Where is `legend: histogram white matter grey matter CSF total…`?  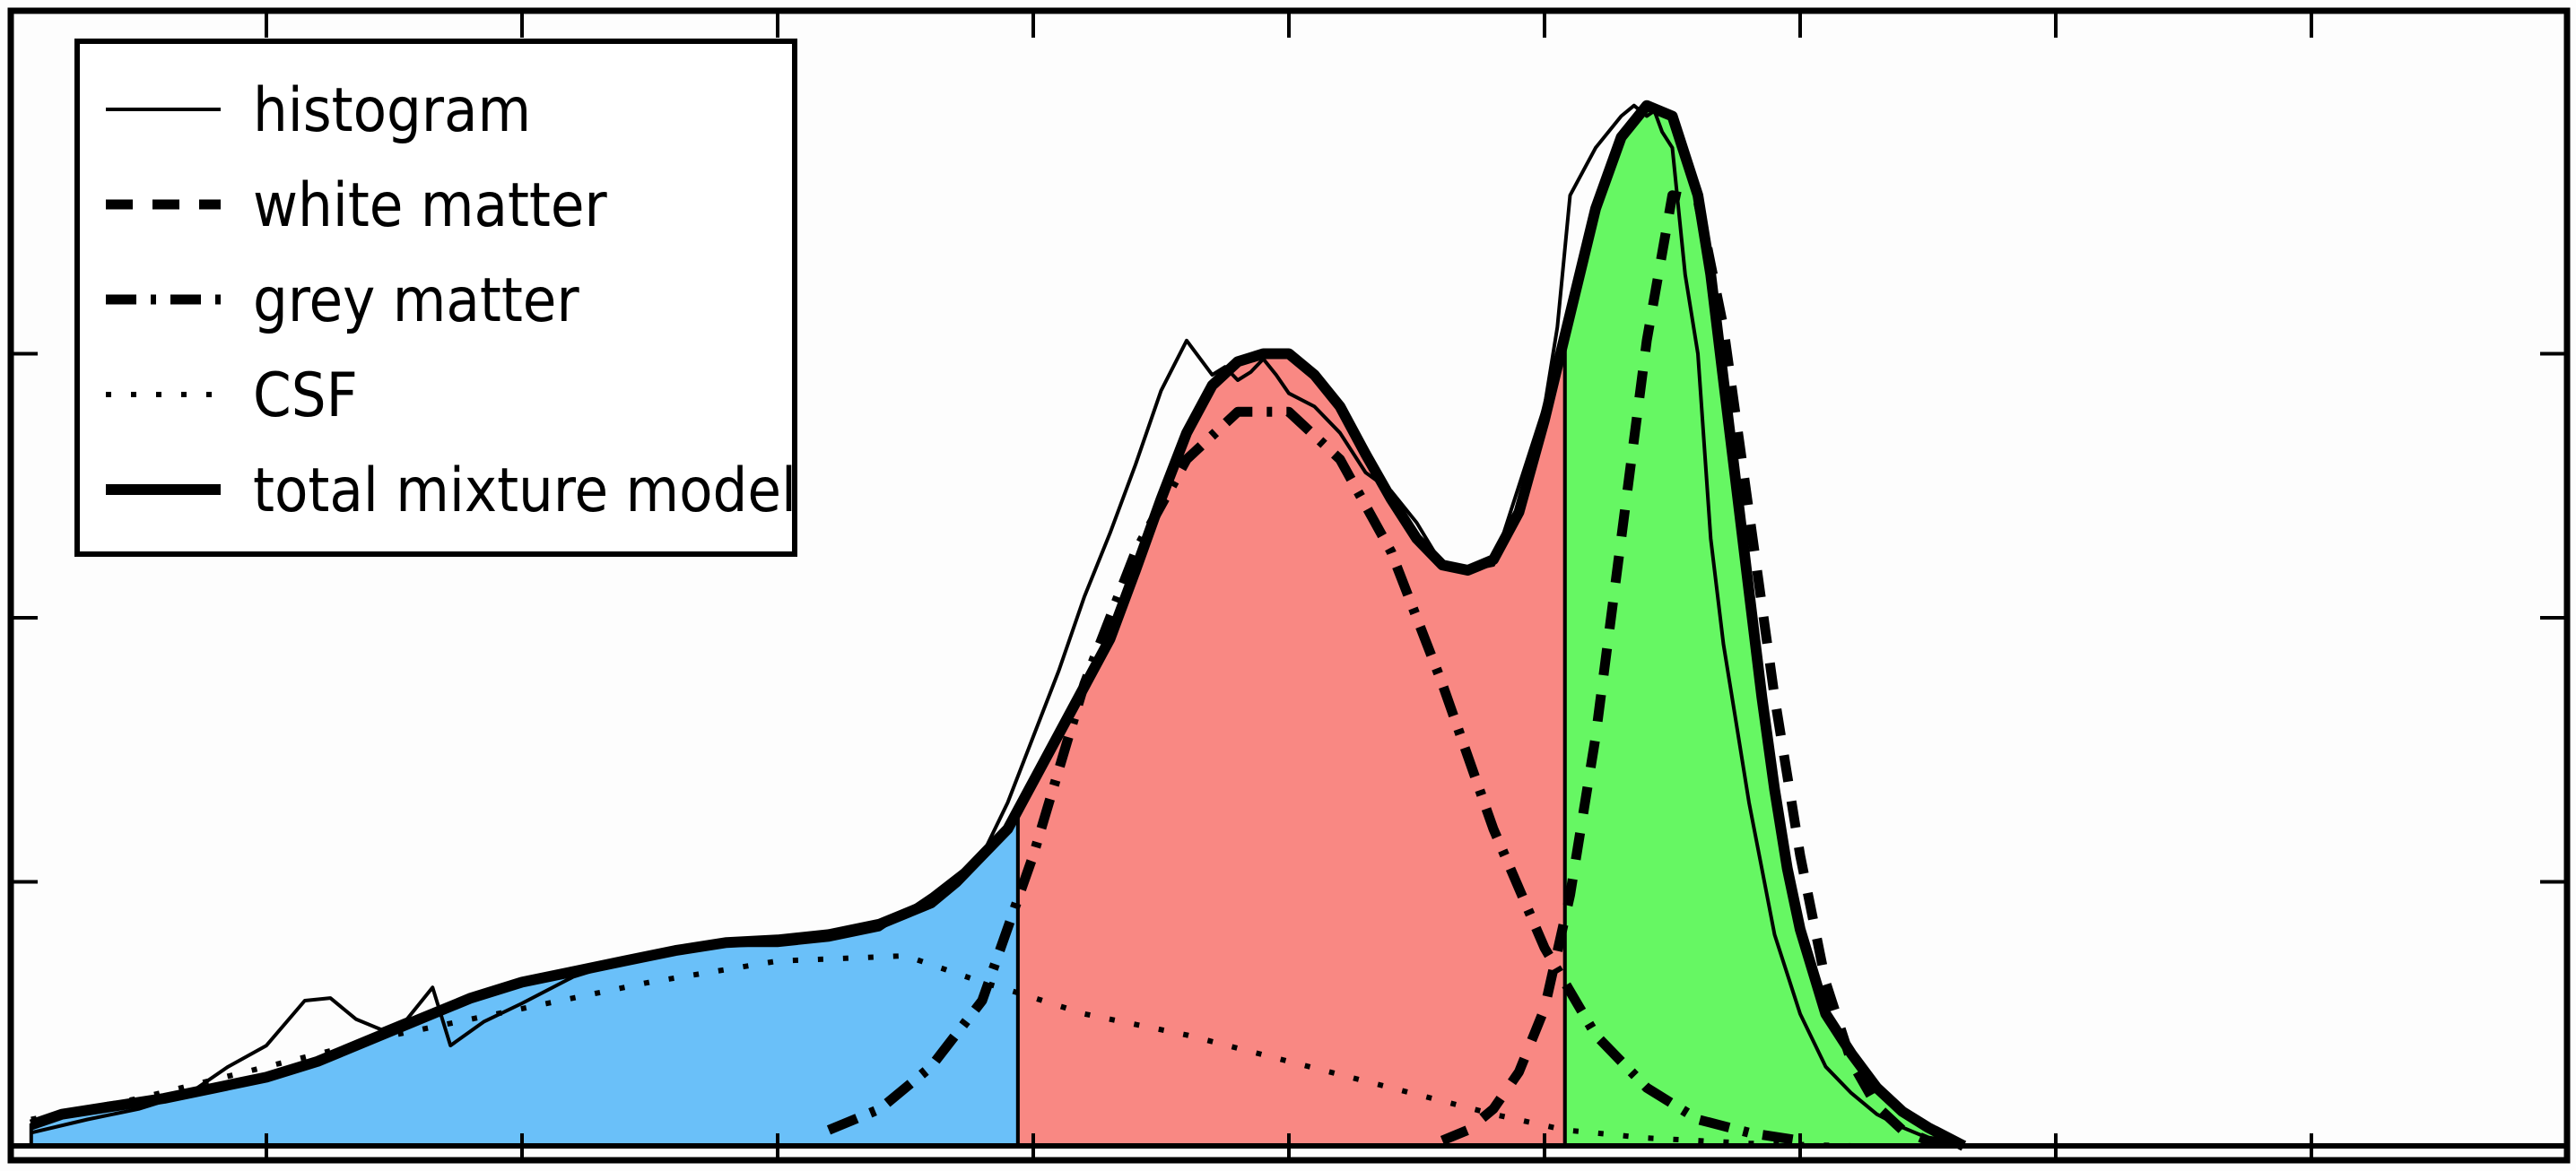
legend: histogram white matter grey matter CSF total… is located at coordinates (435, 298).